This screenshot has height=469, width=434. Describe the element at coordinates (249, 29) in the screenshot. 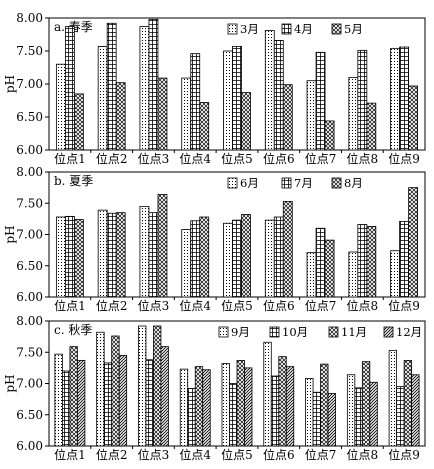

I see `legend-label: 3月` at that location.